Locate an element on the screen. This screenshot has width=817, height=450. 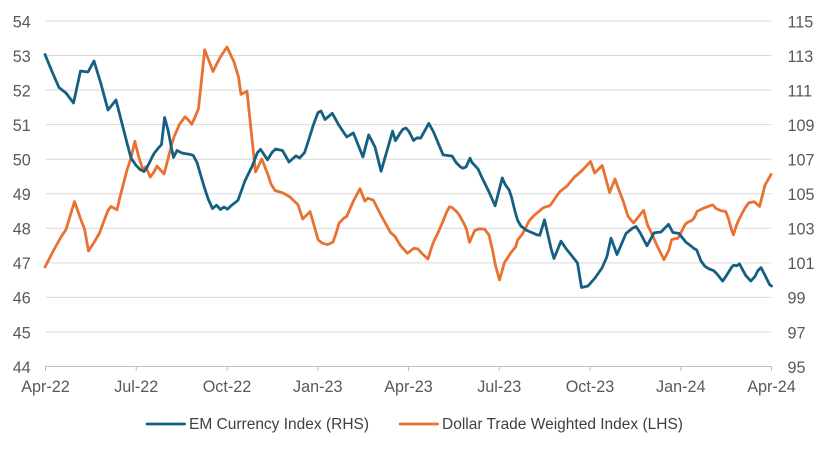
svg-text: Apr-24 is located at coordinates (771, 387).